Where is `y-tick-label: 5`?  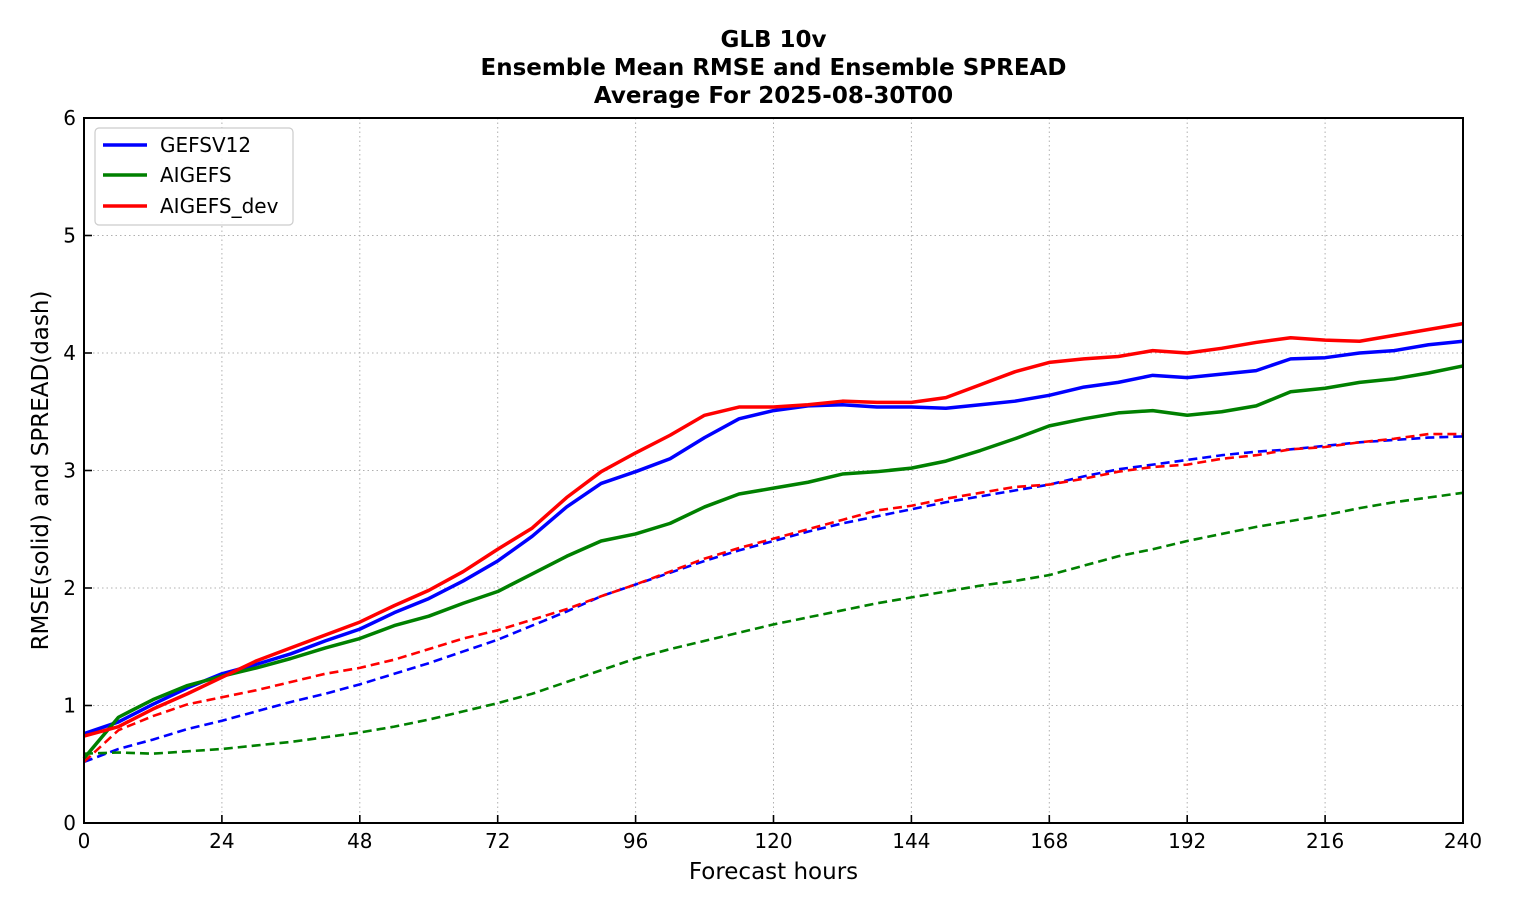
y-tick-label: 5 is located at coordinates (69, 236).